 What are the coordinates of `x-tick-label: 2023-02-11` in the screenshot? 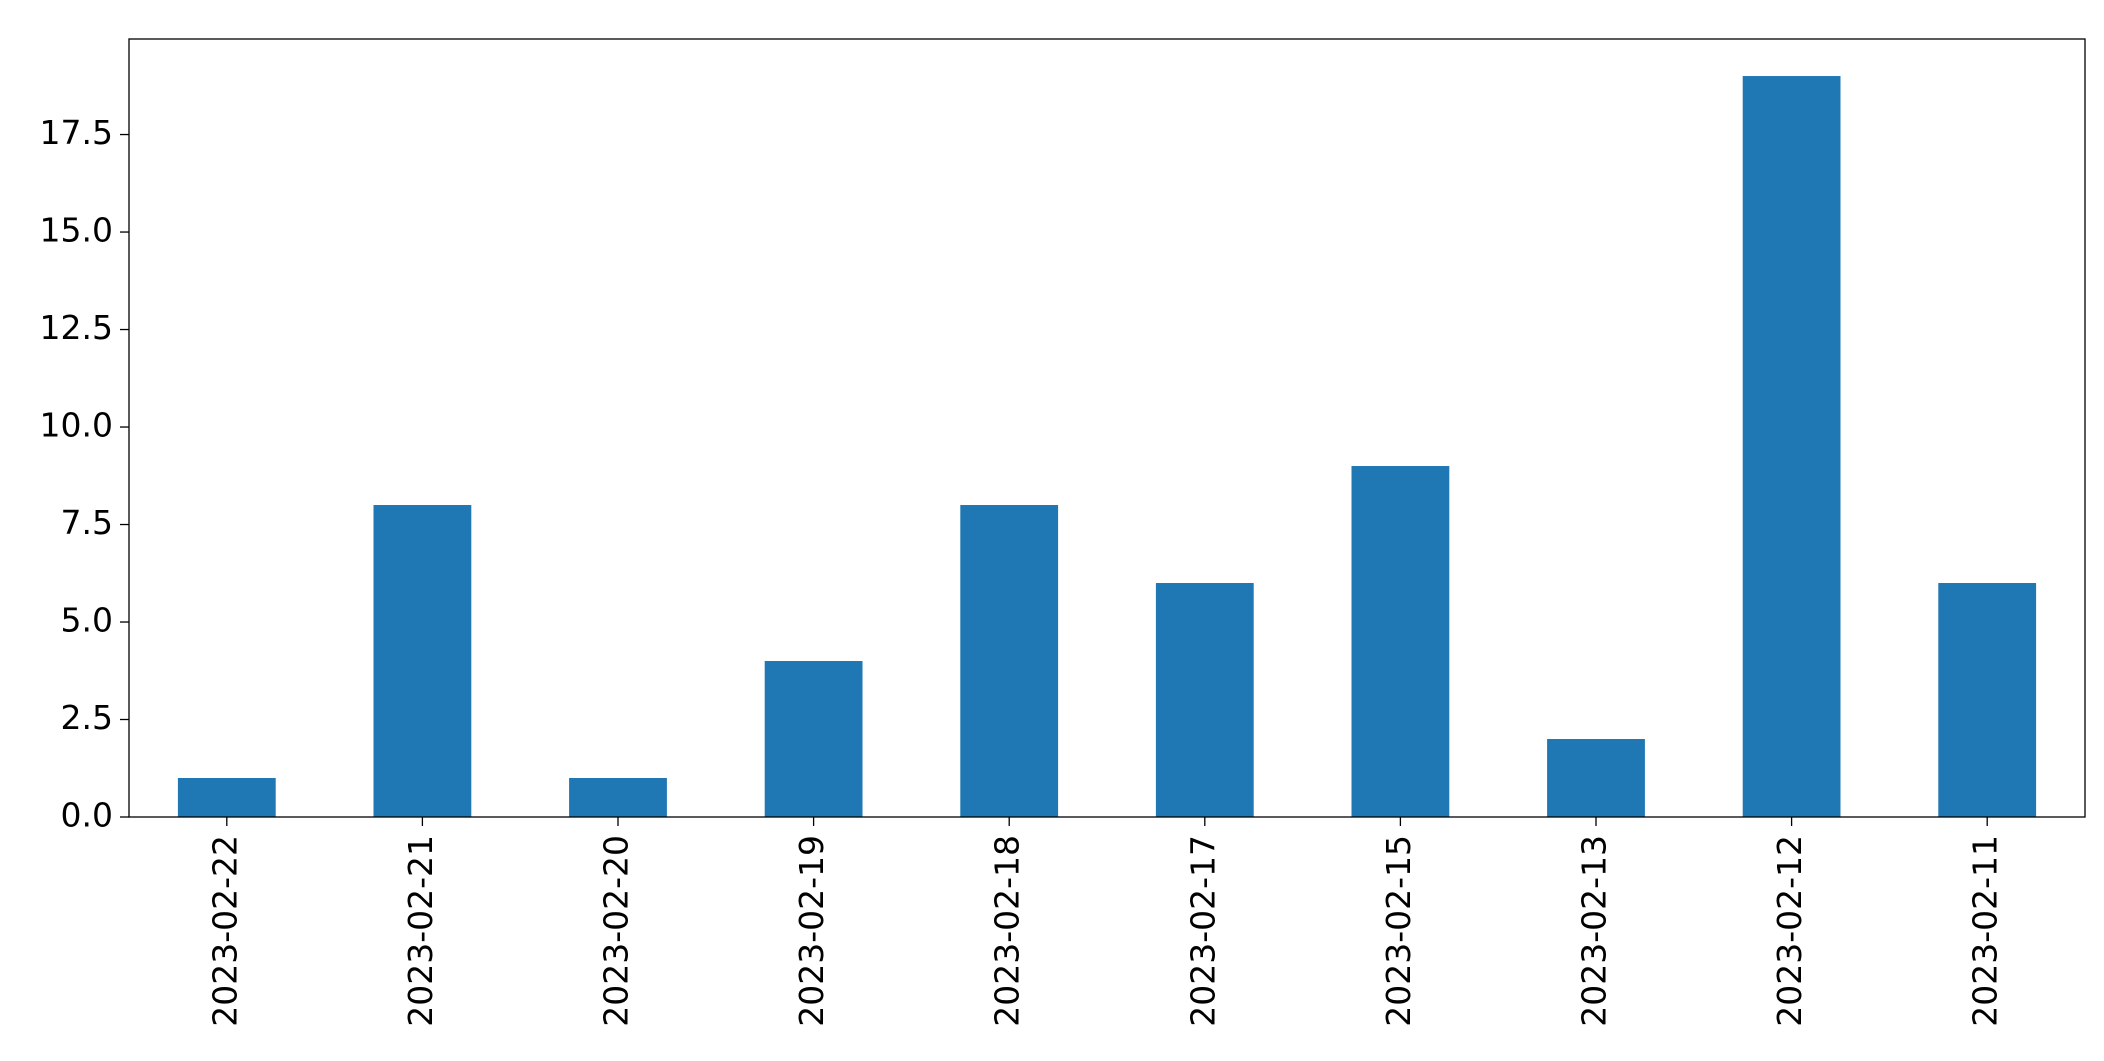 It's located at (1985, 931).